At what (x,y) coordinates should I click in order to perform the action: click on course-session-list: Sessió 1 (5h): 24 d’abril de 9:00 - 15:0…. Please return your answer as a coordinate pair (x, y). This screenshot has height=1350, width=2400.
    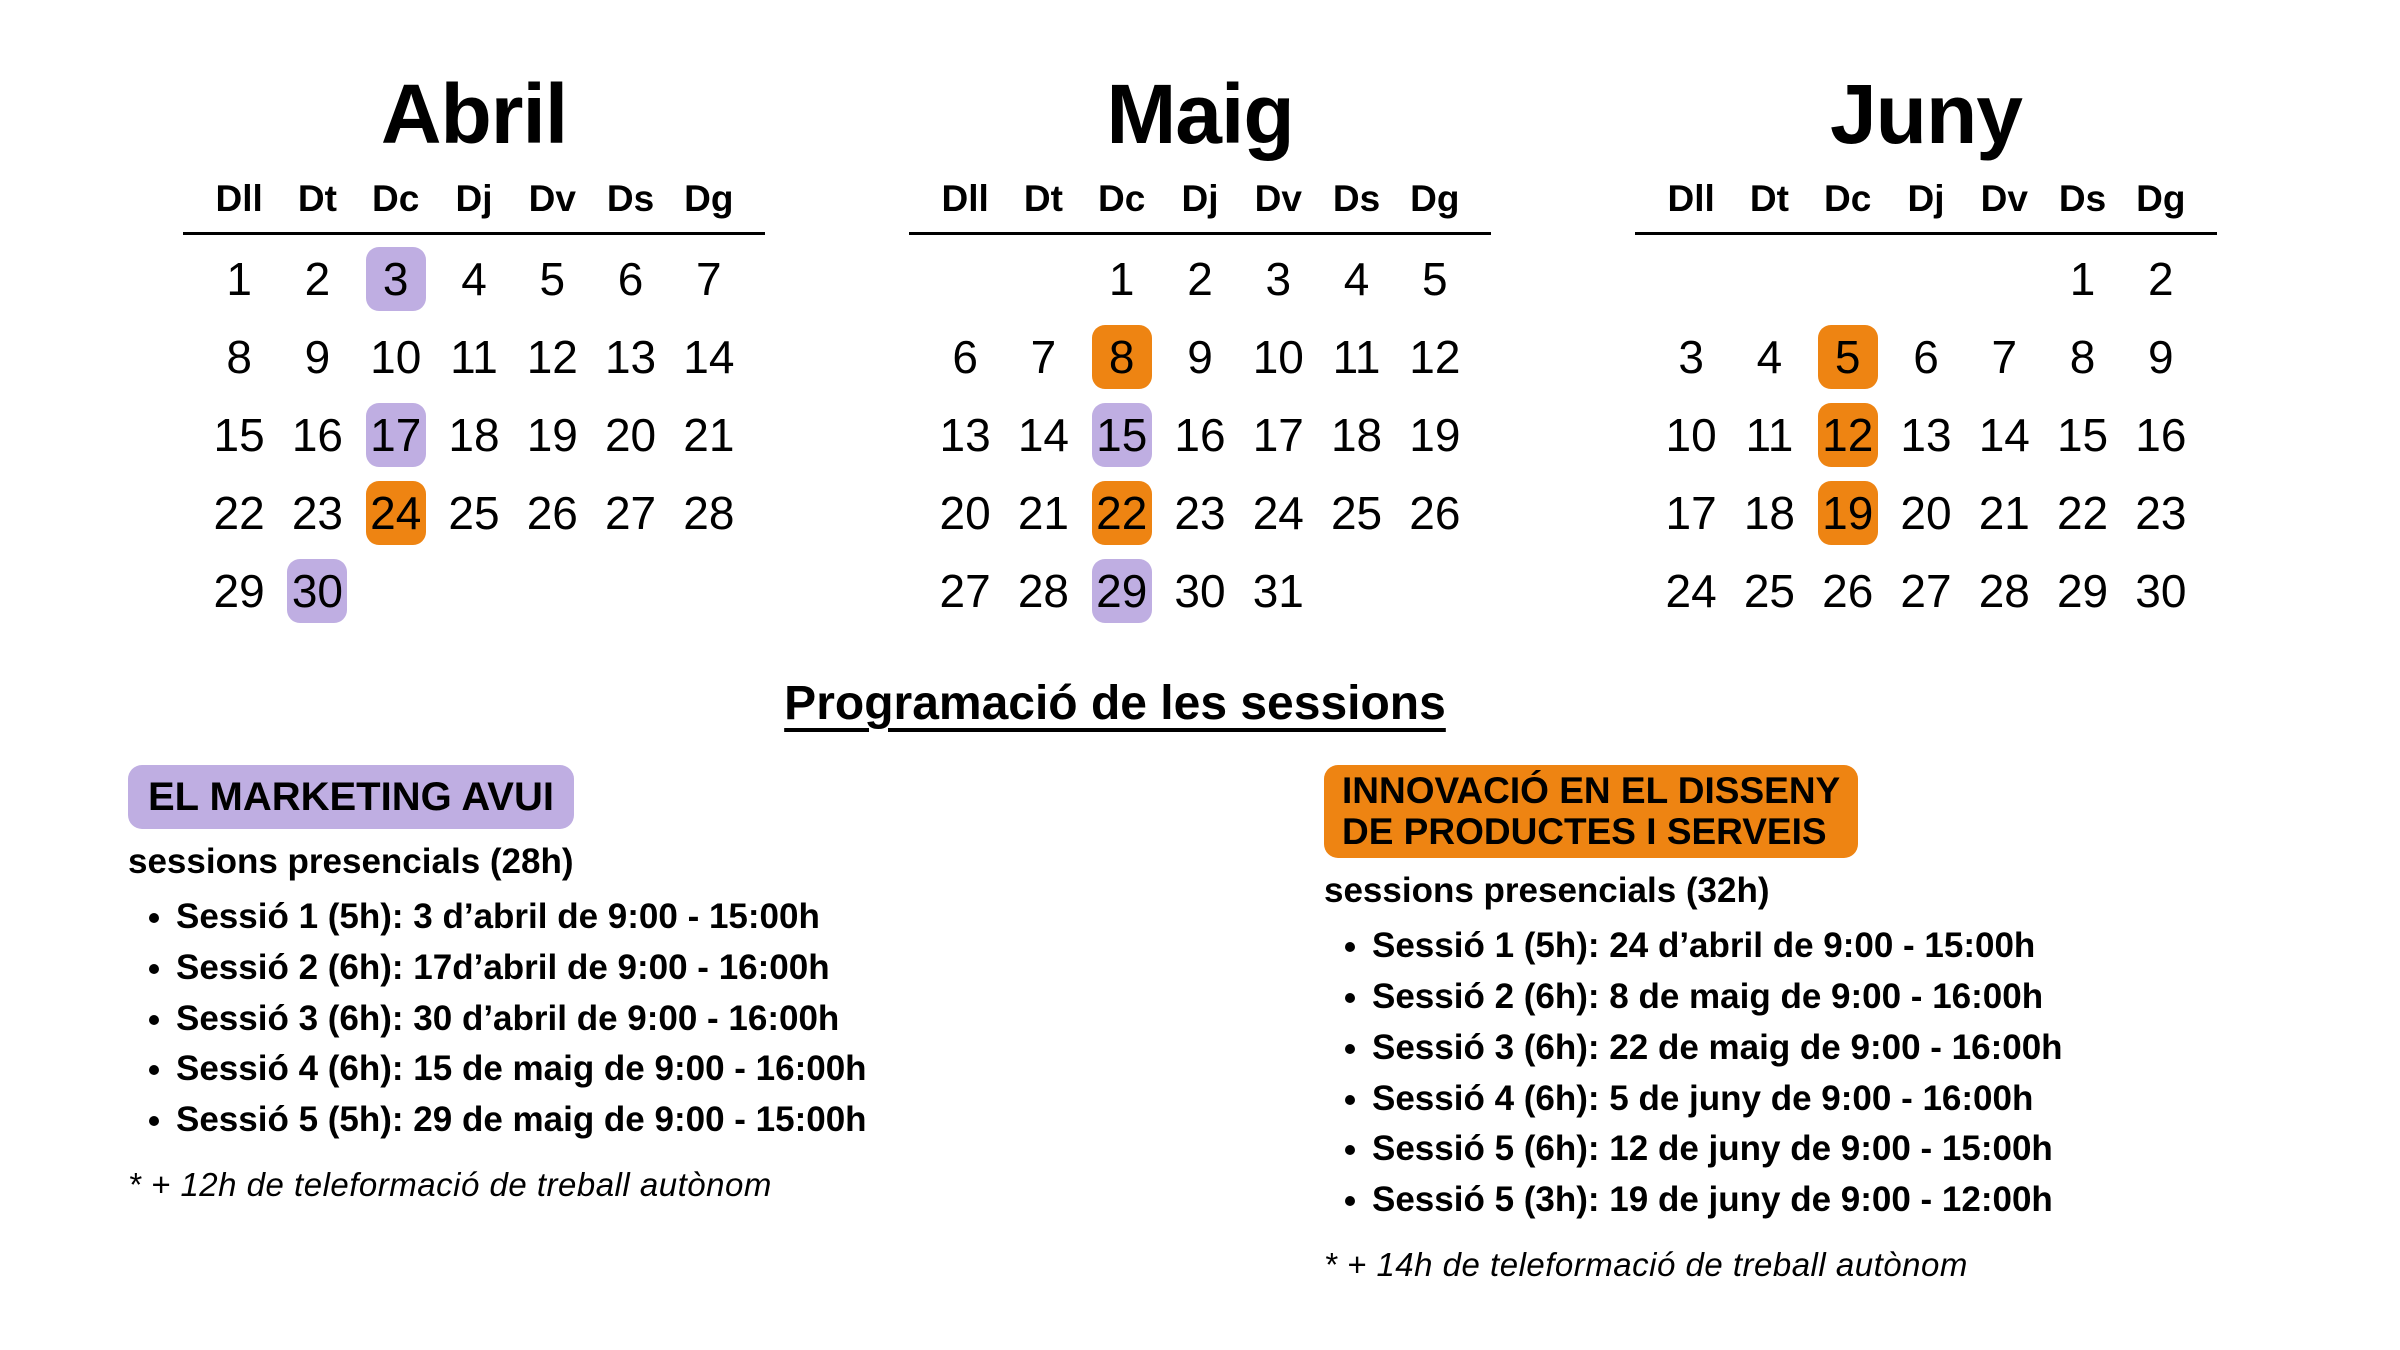
    Looking at the image, I should click on (1822, 1073).